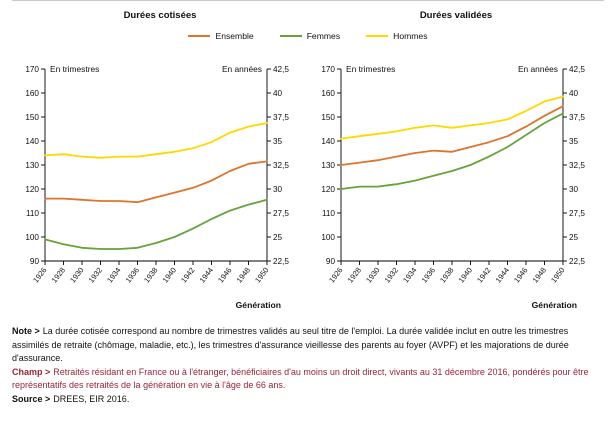 This screenshot has height=440, width=616. What do you see at coordinates (290, 36) in the screenshot?
I see `legend-swatch-femmes-icon` at bounding box center [290, 36].